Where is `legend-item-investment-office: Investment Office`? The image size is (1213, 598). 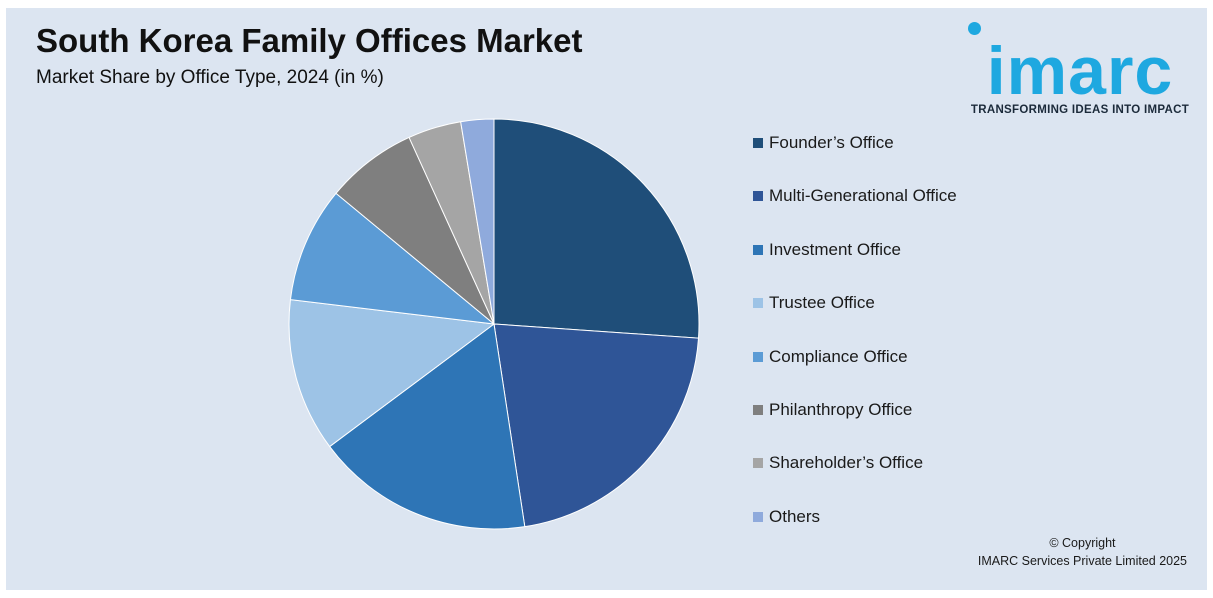 legend-item-investment-office: Investment Office is located at coordinates (827, 250).